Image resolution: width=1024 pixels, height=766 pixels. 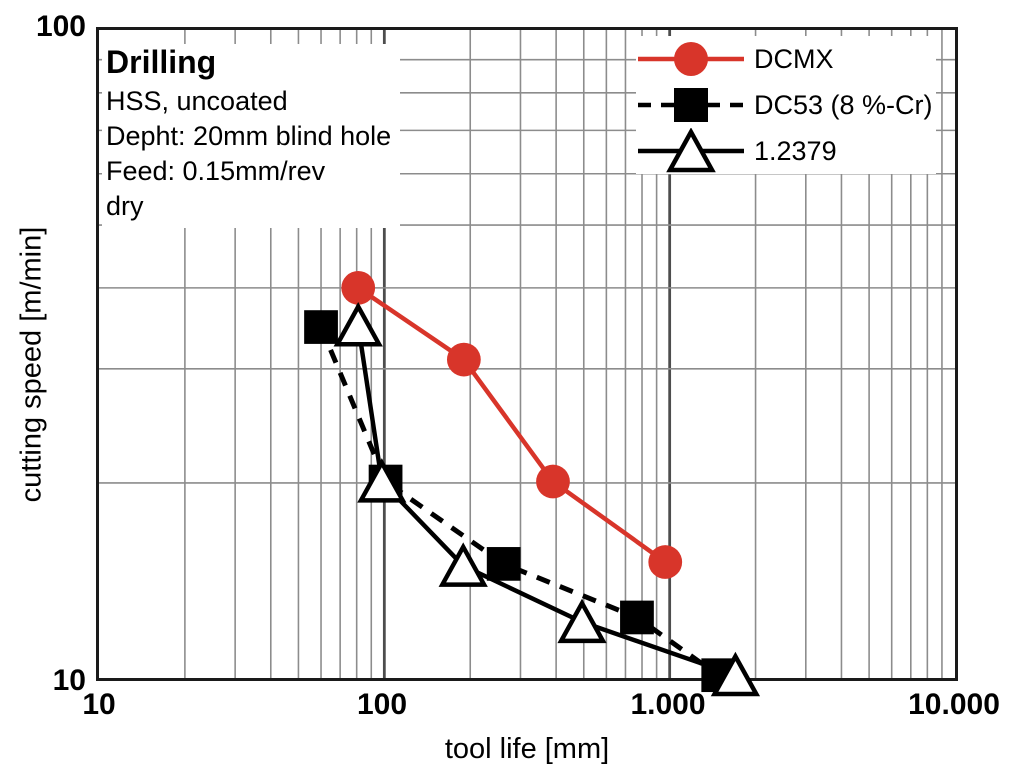 I want to click on legend-label-12379: 1.2379, so click(x=795, y=150).